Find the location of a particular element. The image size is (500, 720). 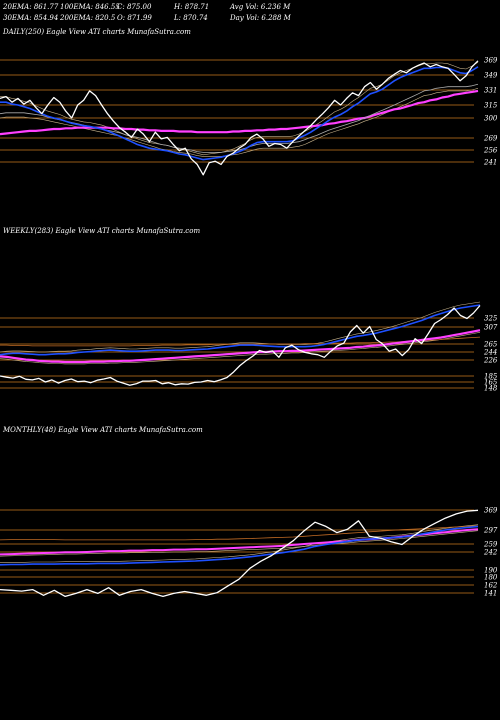

ema-mid-line is located at coordinates (240, 346).